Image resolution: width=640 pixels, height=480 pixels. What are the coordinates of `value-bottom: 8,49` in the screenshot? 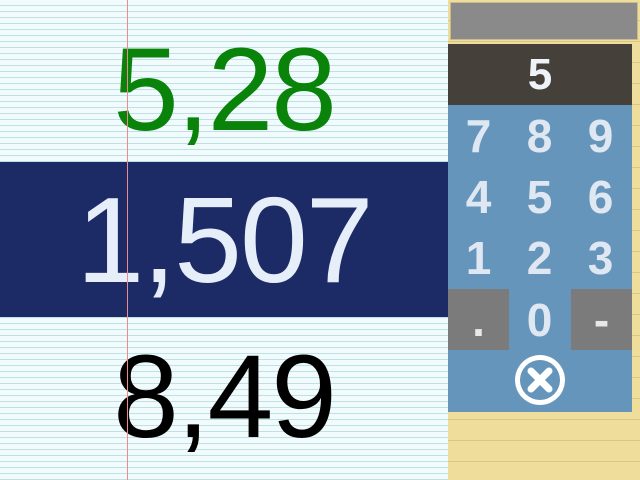 It's located at (225, 397).